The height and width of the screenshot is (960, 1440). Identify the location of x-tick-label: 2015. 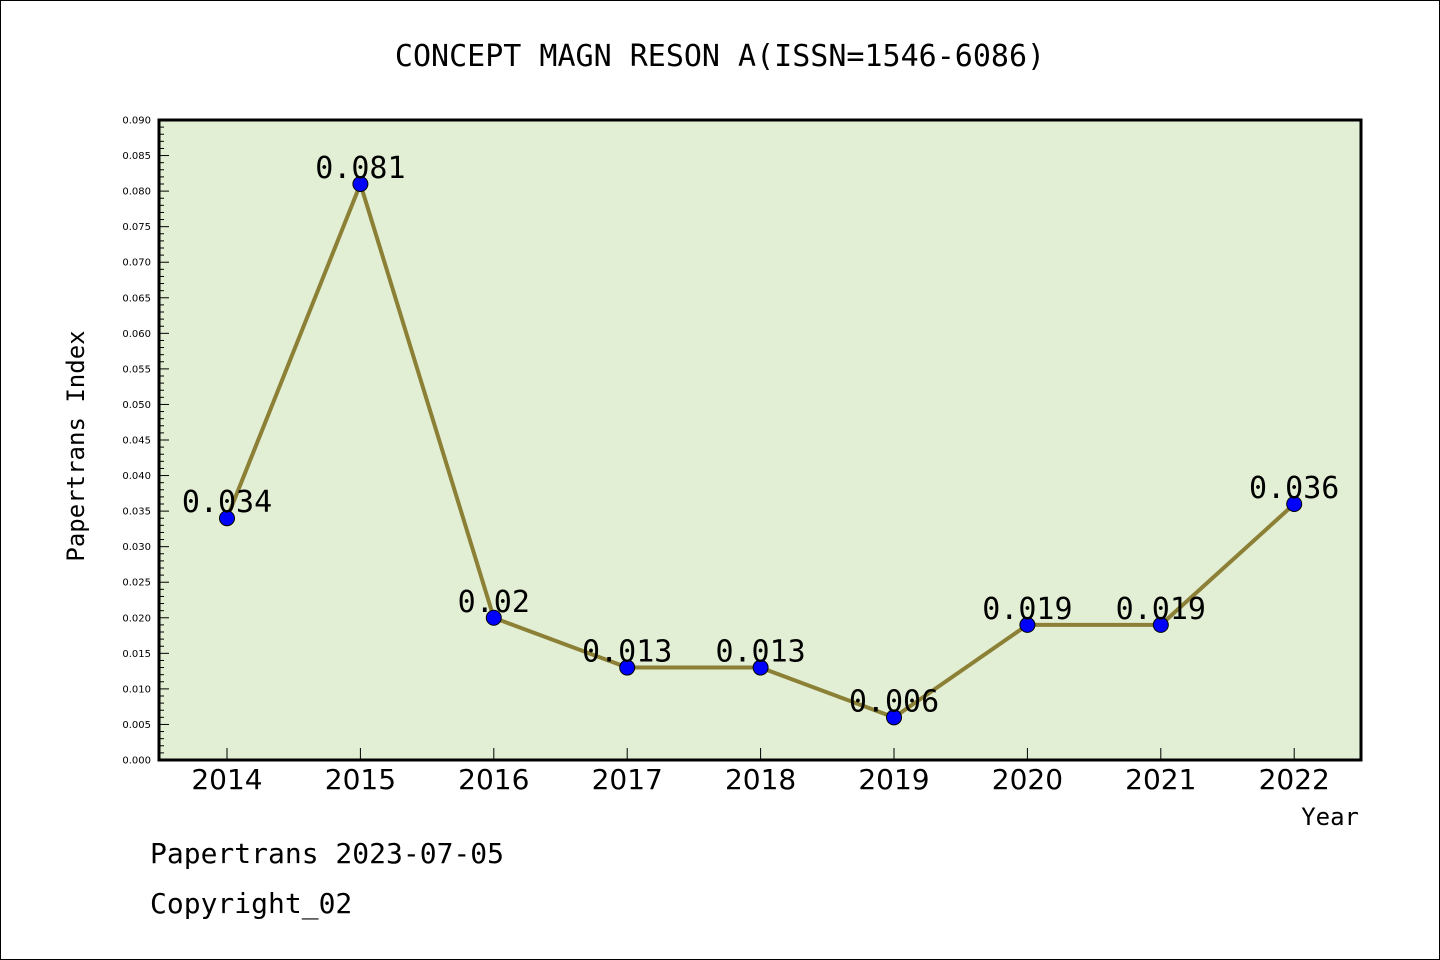
(360, 779).